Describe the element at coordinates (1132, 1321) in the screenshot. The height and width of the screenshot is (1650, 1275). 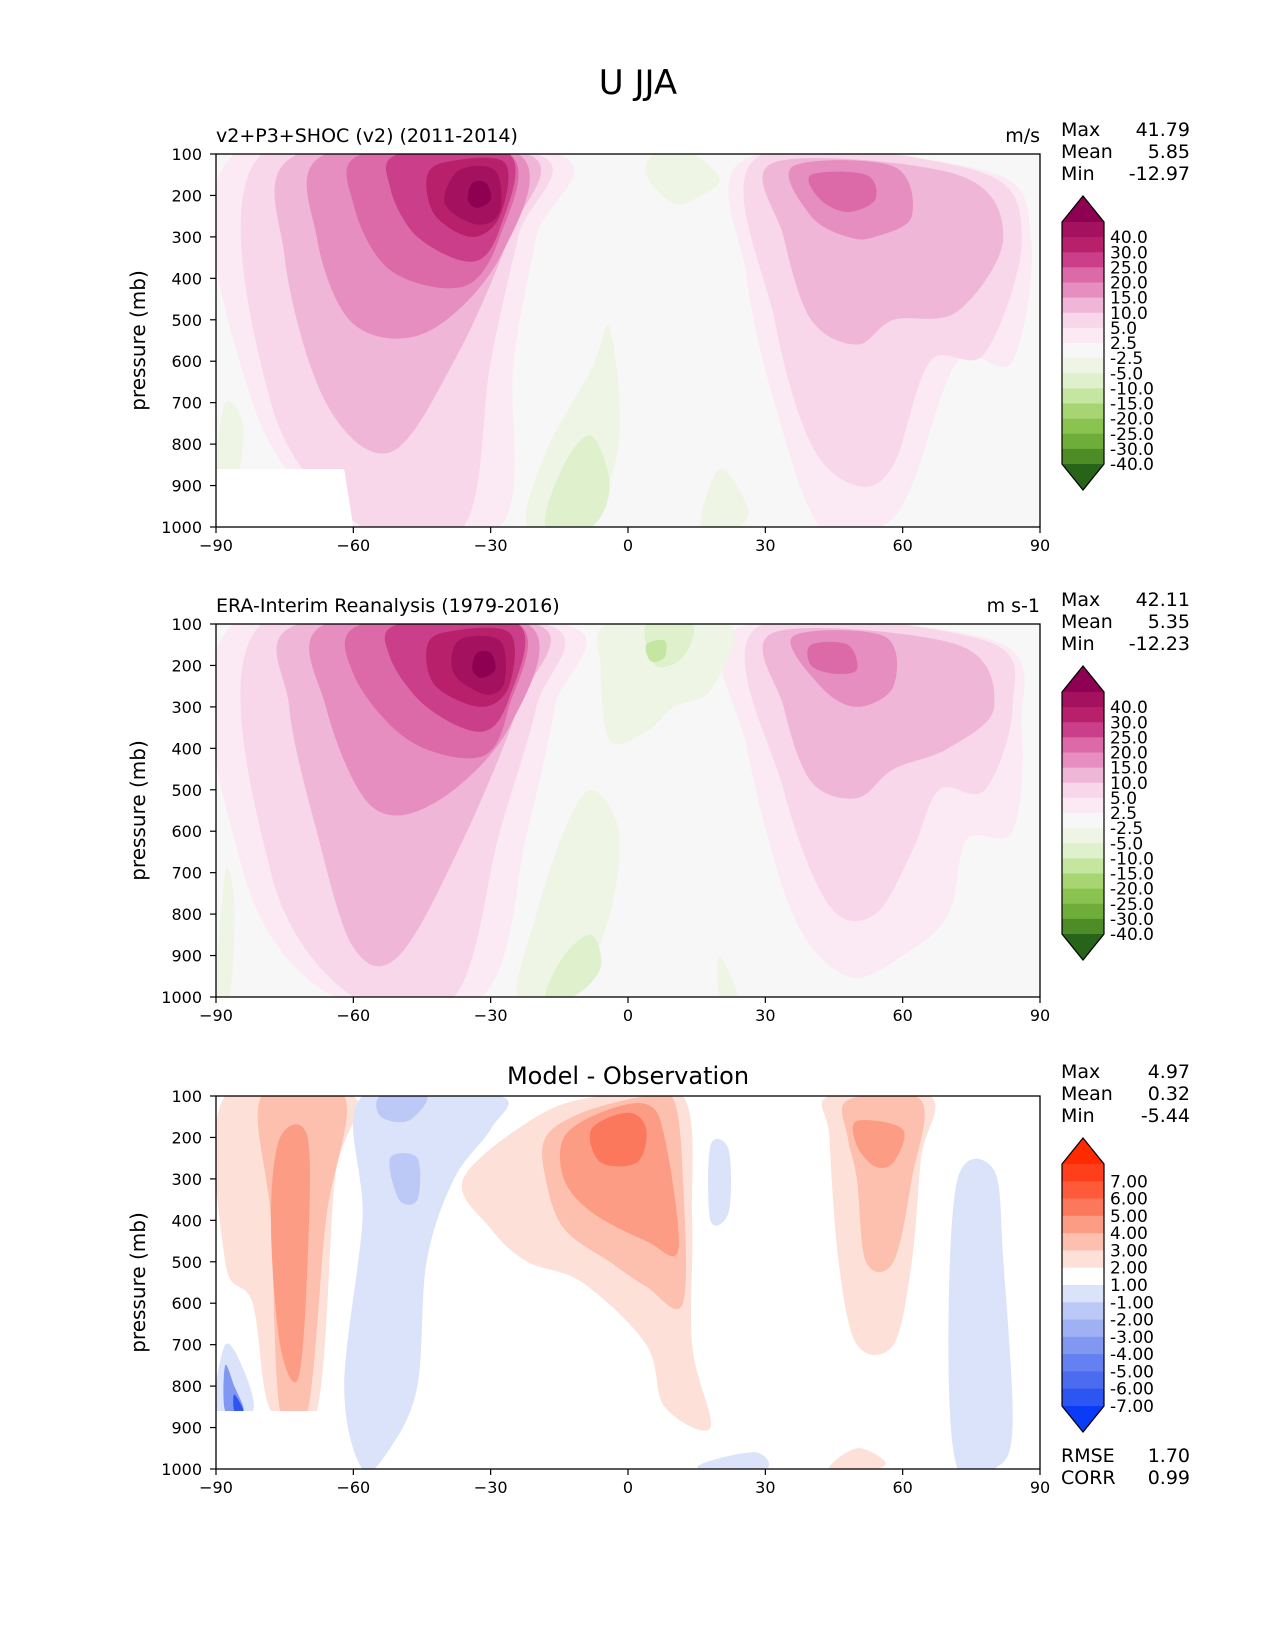
I see `colorbar-label: -2.00` at that location.